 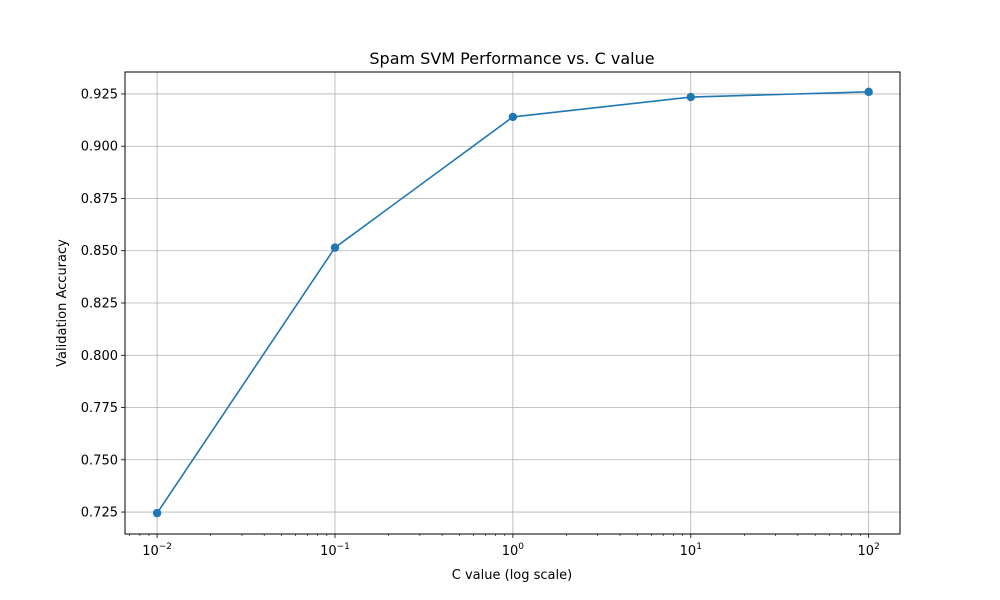 I want to click on y-tick-label: 0.900, so click(x=99, y=147).